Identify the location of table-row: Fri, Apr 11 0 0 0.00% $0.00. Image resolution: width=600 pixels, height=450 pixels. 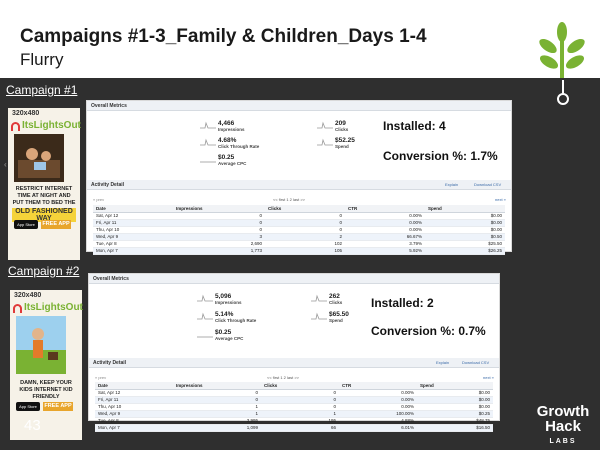
(294, 400).